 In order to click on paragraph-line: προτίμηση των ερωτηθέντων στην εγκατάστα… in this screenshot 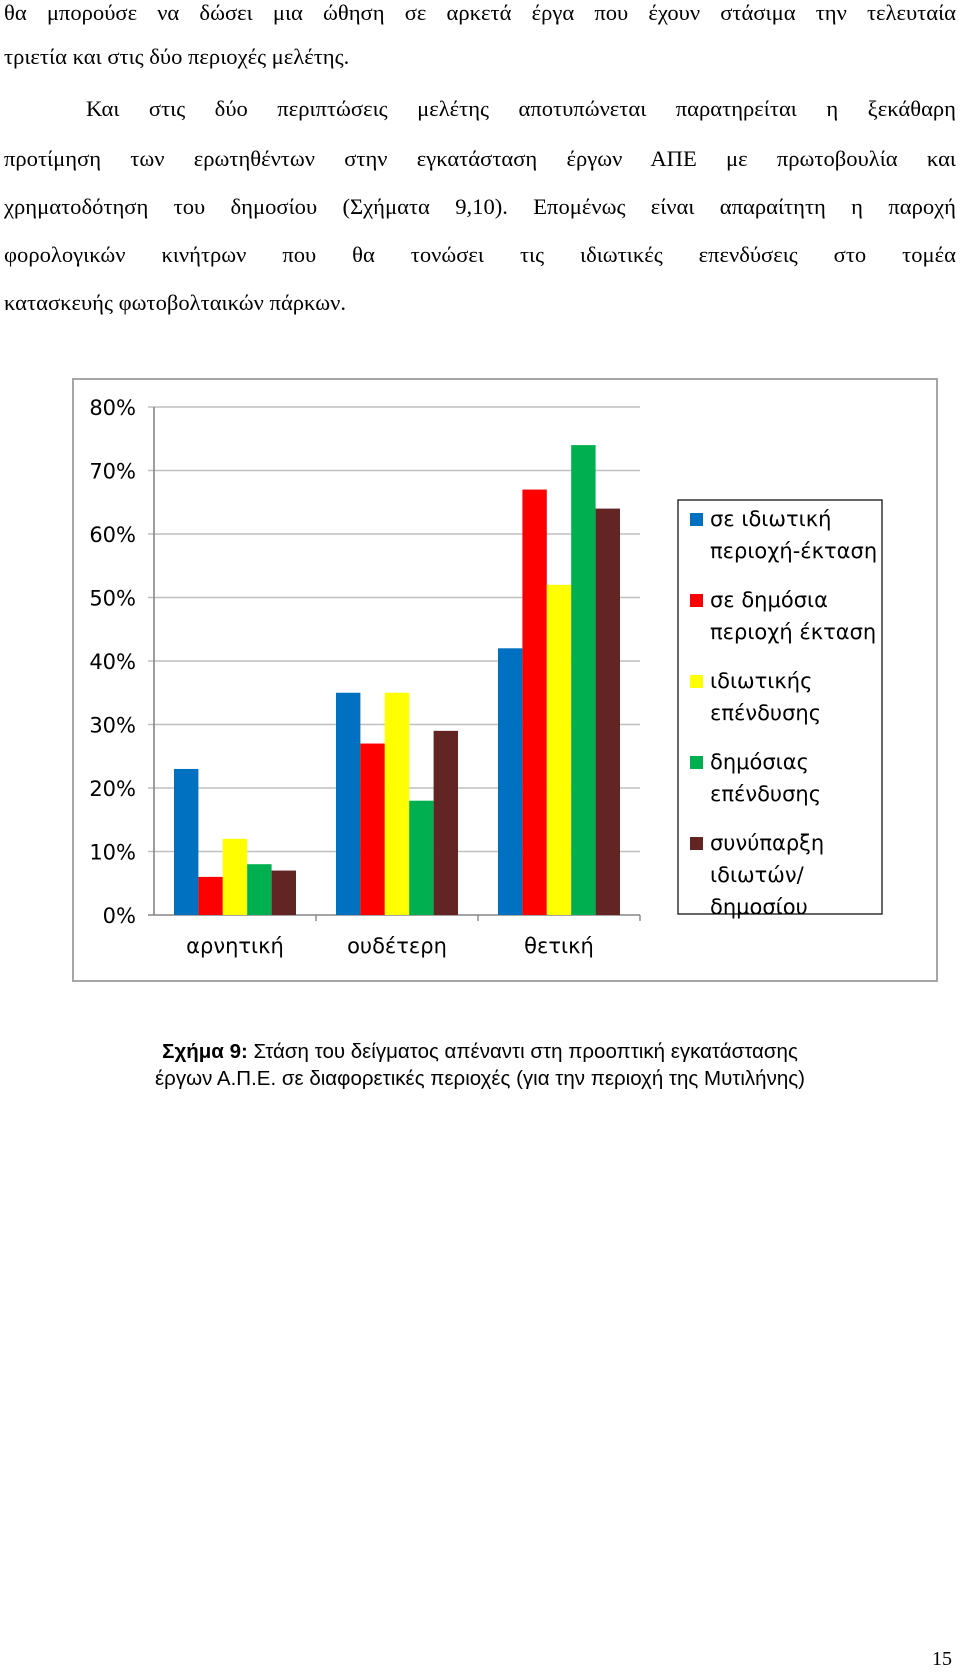, I will do `click(480, 158)`.